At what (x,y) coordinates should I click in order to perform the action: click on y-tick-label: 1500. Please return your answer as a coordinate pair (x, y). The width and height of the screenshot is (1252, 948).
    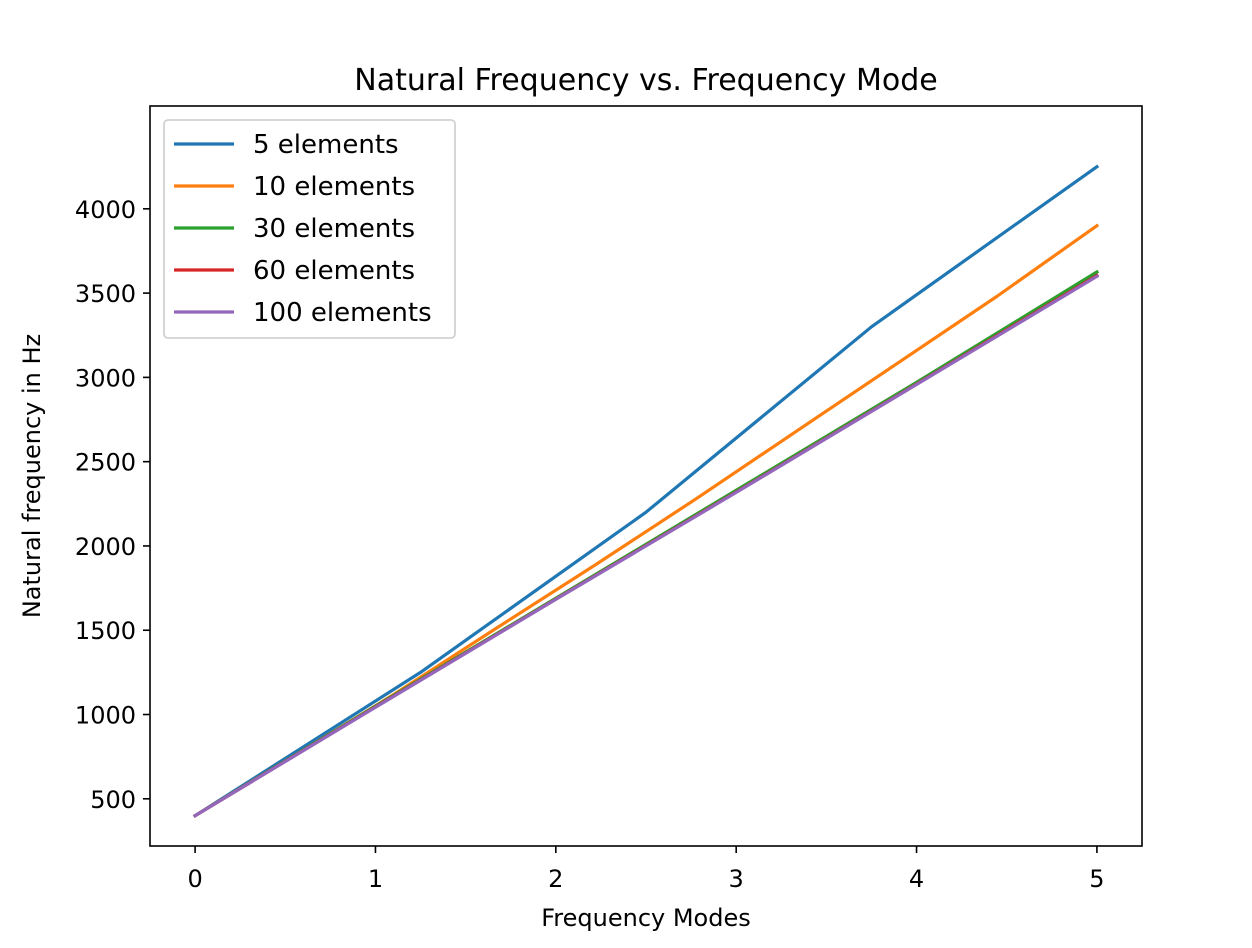
    Looking at the image, I should click on (105, 631).